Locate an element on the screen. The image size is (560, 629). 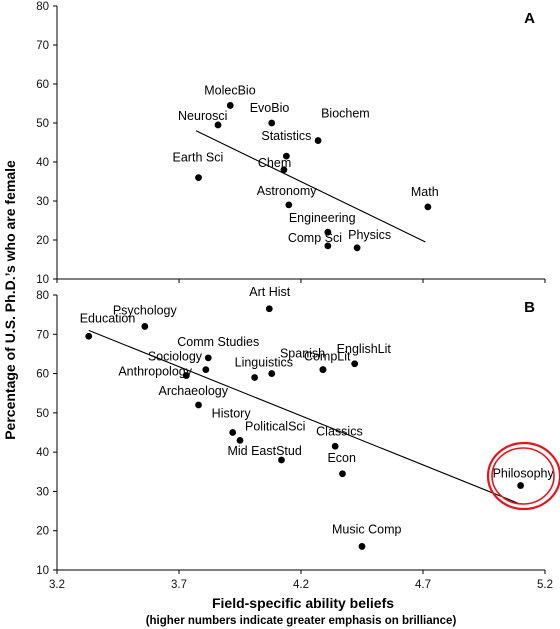
data-point-comp-sci is located at coordinates (328, 246).